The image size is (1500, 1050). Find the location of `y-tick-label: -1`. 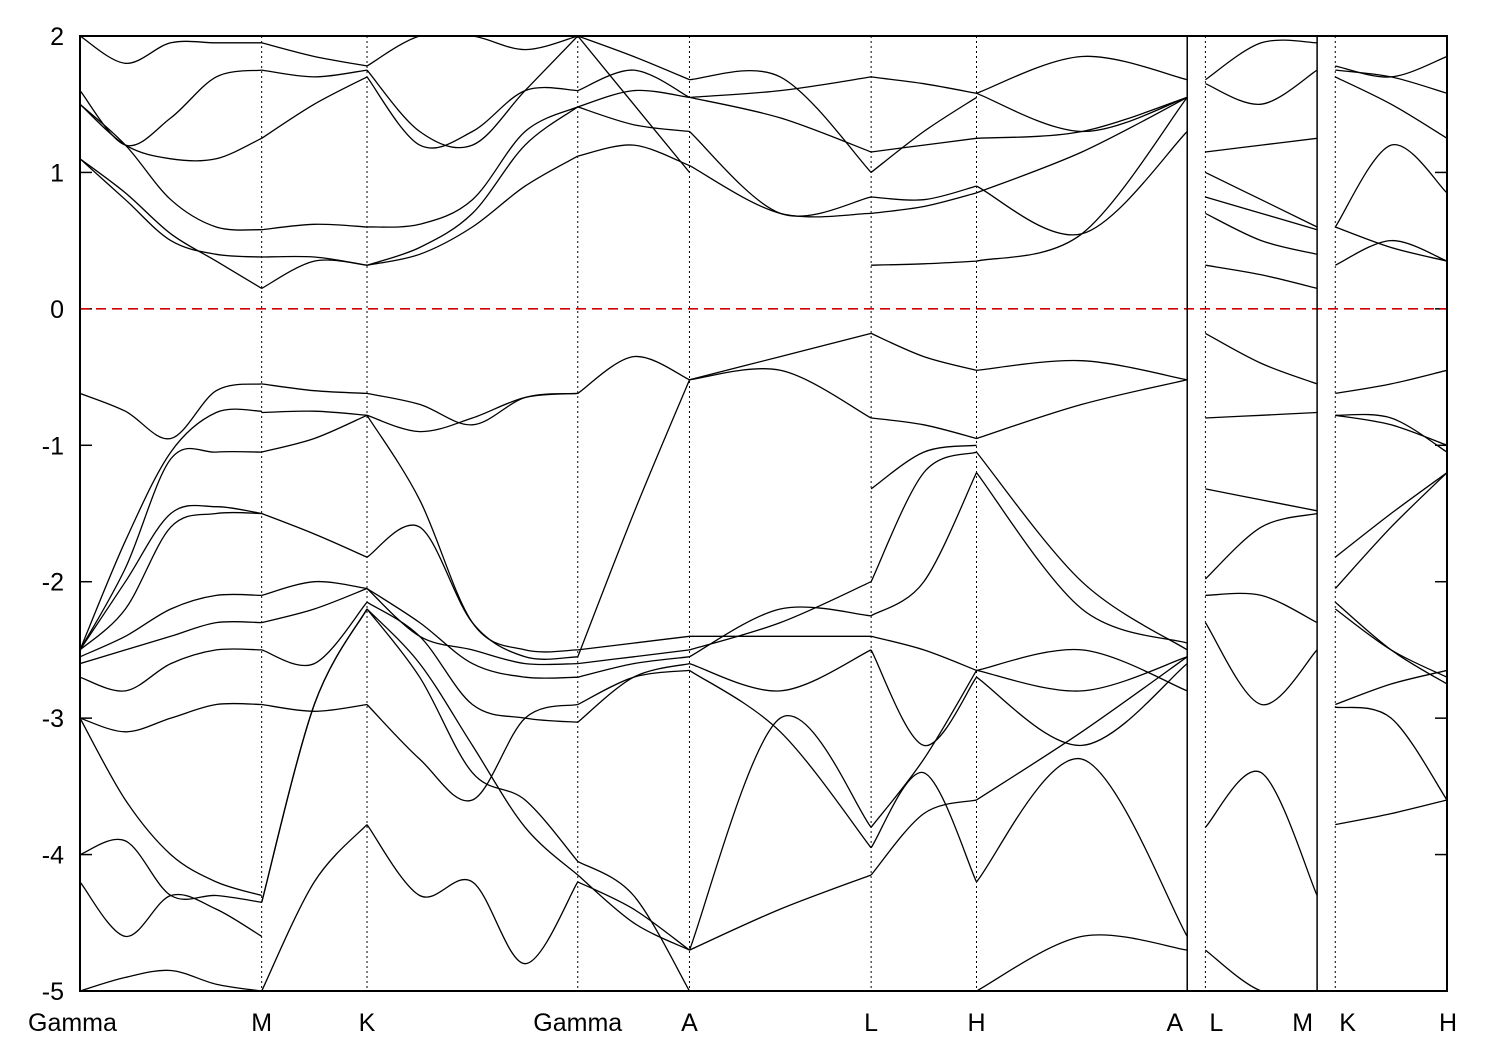

y-tick-label: -1 is located at coordinates (53, 446).